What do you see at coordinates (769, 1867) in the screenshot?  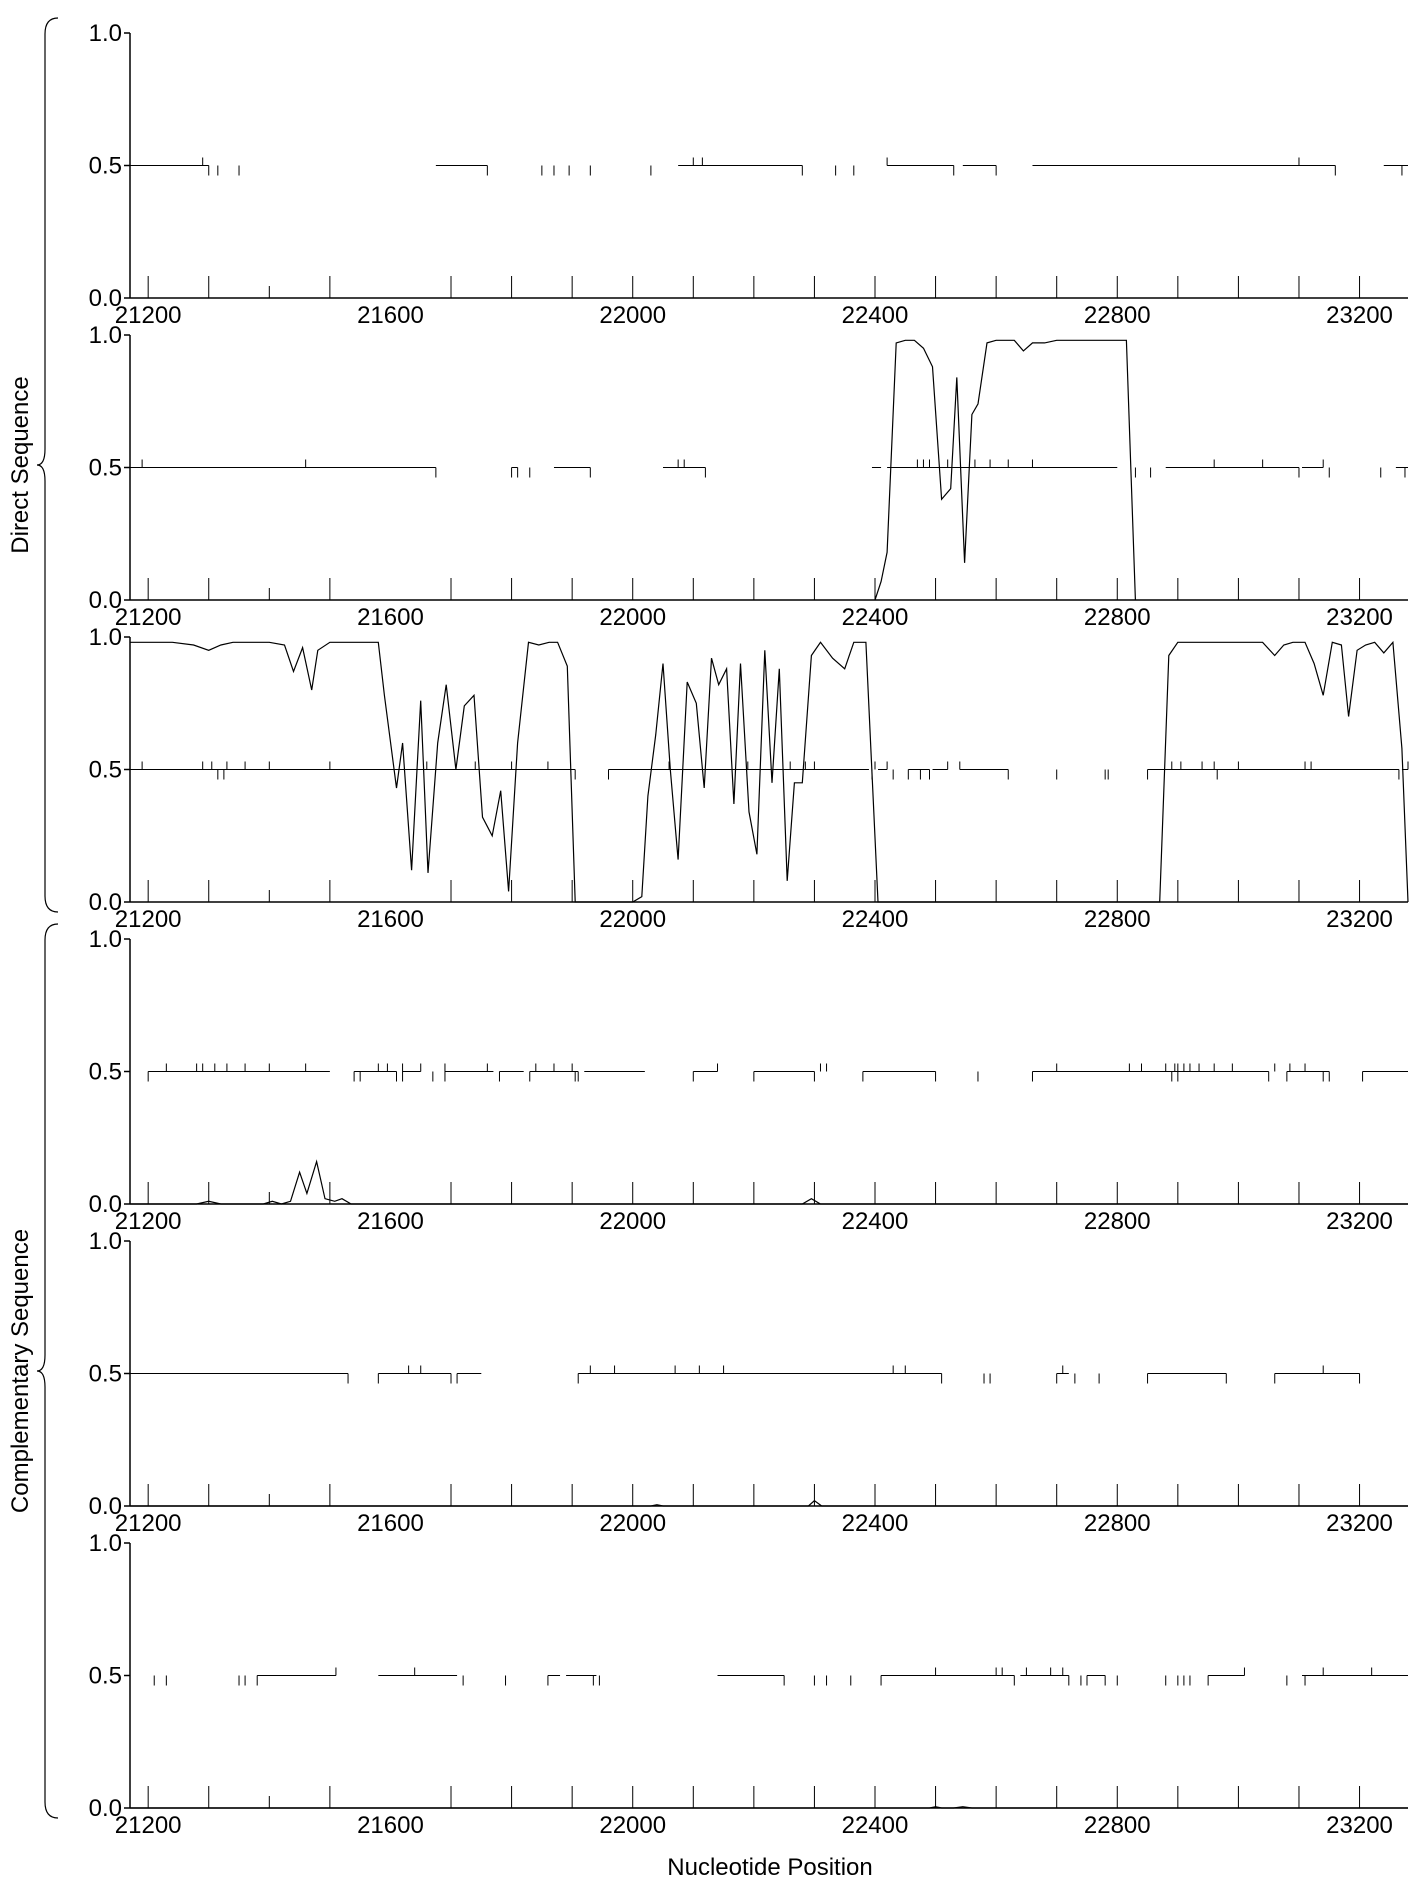 I see `x-axis-title: Nucleotide Position` at bounding box center [769, 1867].